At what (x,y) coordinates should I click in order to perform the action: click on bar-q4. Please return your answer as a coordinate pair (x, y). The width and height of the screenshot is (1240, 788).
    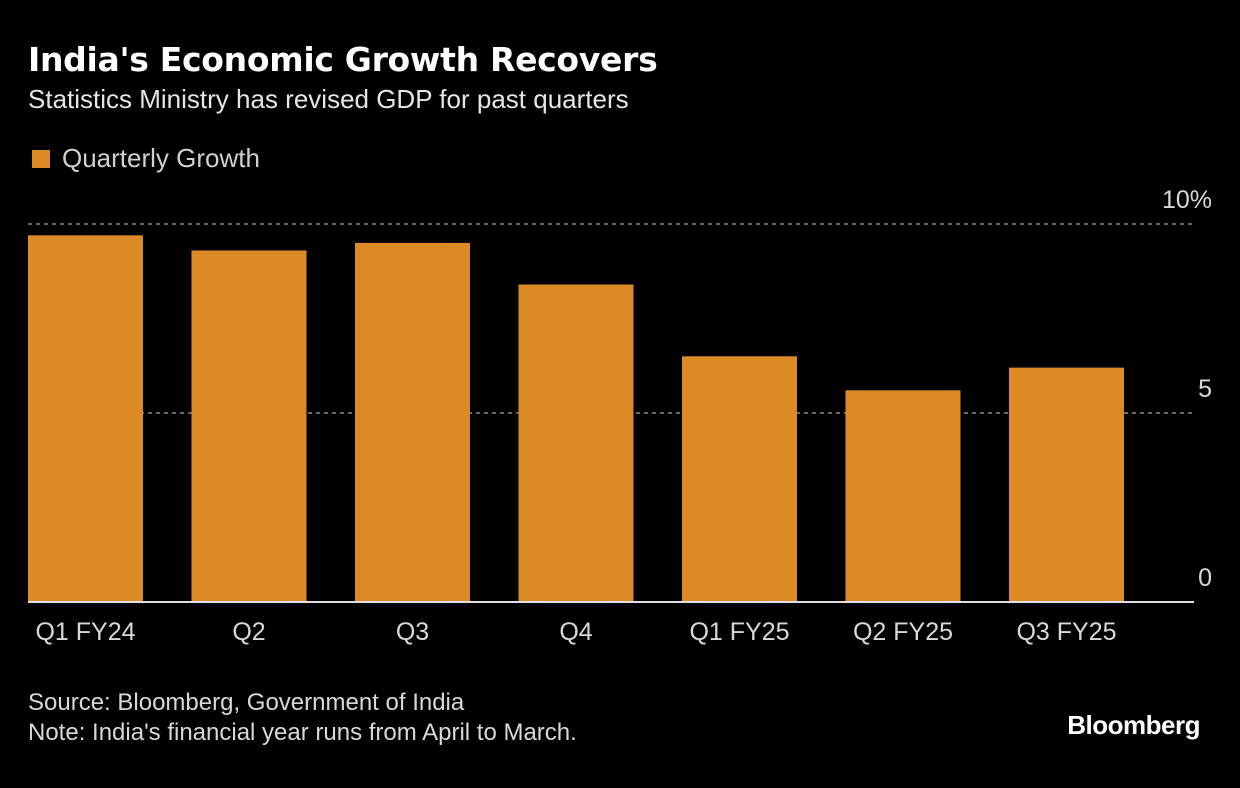
    Looking at the image, I should click on (576, 443).